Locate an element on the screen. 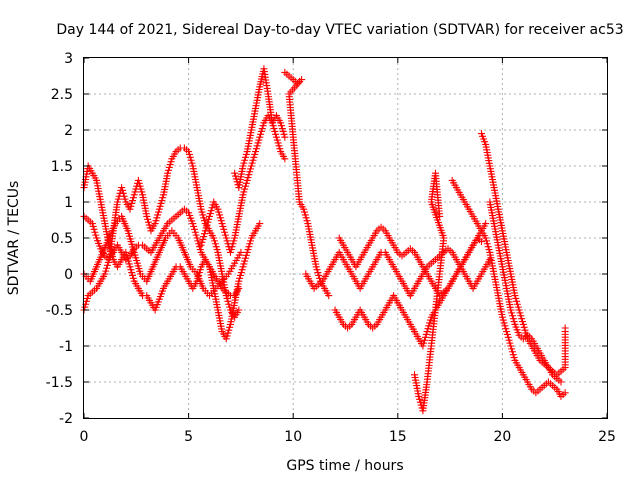 The image size is (640, 480). x-tick-label: 25 is located at coordinates (607, 437).